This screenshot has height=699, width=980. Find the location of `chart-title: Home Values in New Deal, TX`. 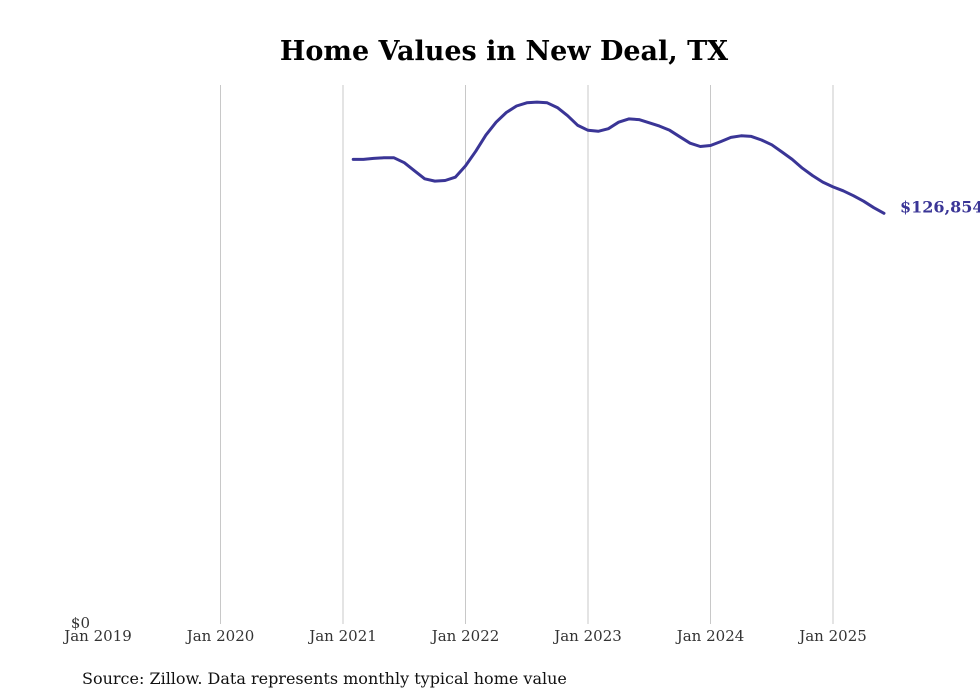

chart-title: Home Values in New Deal, TX is located at coordinates (504, 51).